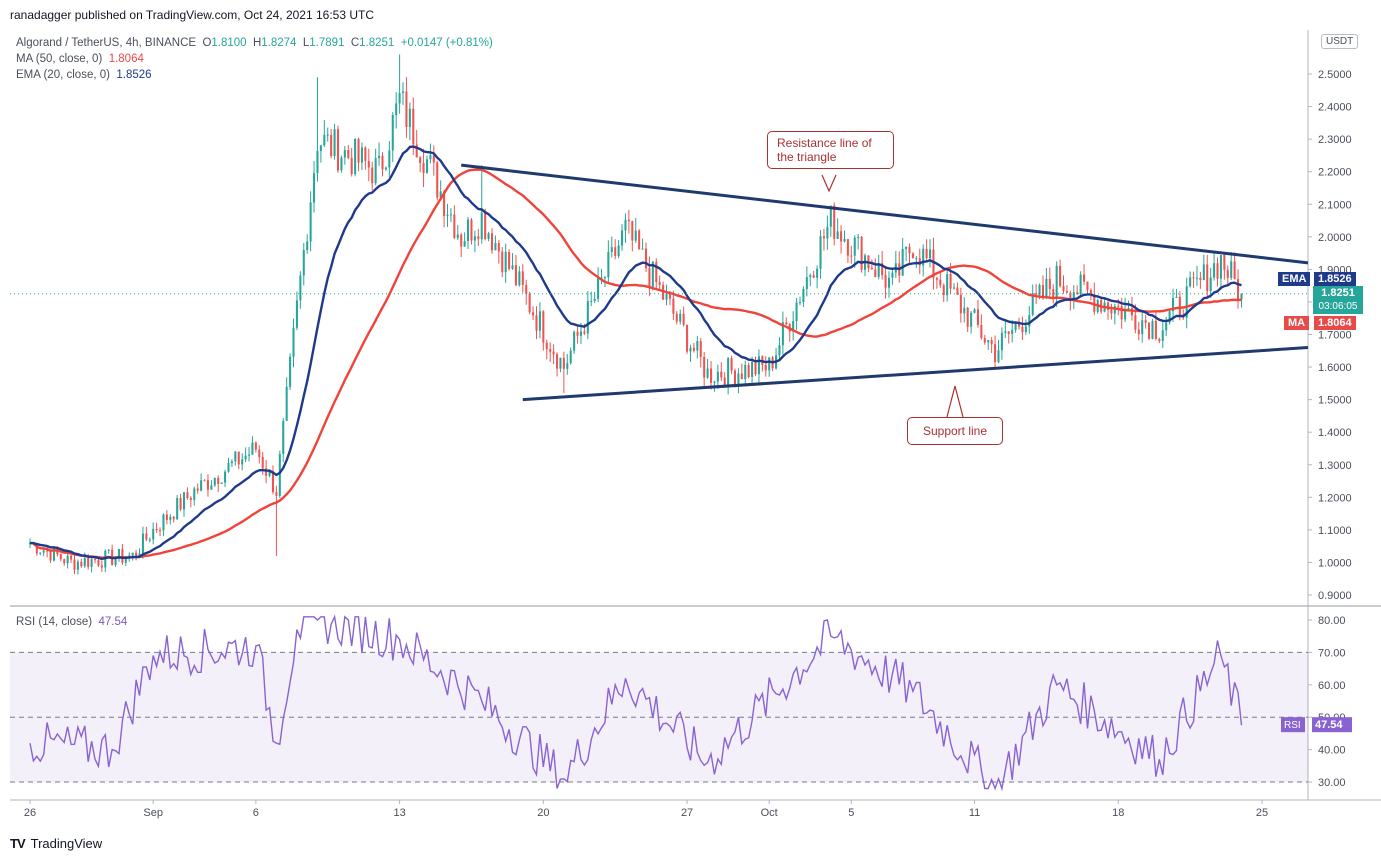 This screenshot has width=1381, height=862. What do you see at coordinates (1340, 41) in the screenshot?
I see `currency-badge: USDT` at bounding box center [1340, 41].